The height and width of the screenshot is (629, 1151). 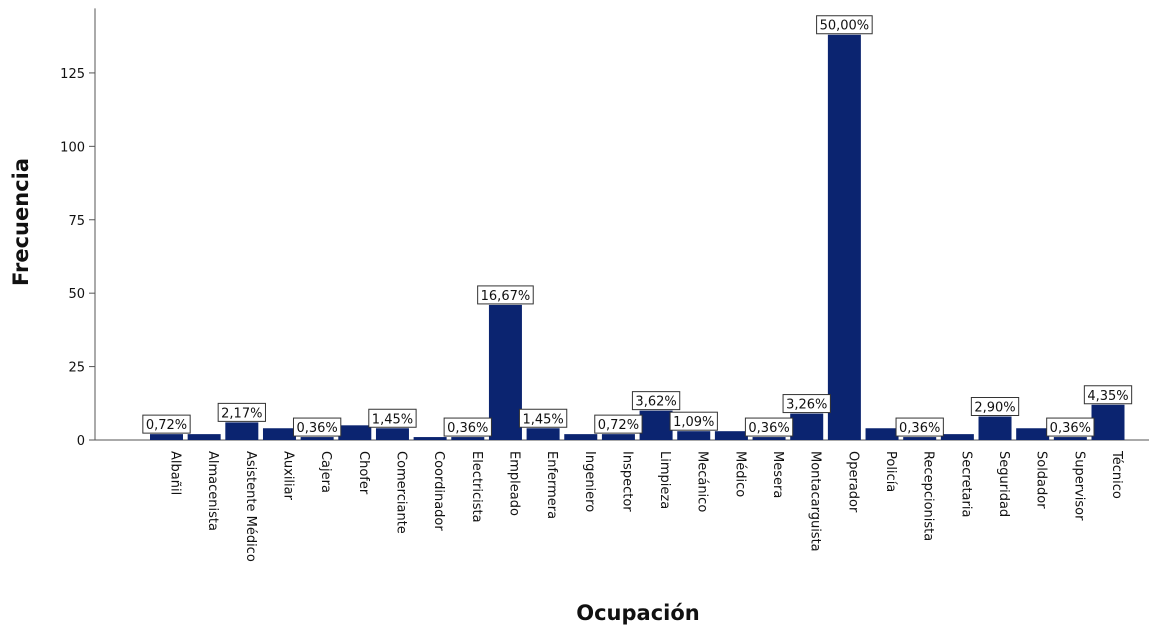 I want to click on data-label: 2,17%, so click(x=241, y=412).